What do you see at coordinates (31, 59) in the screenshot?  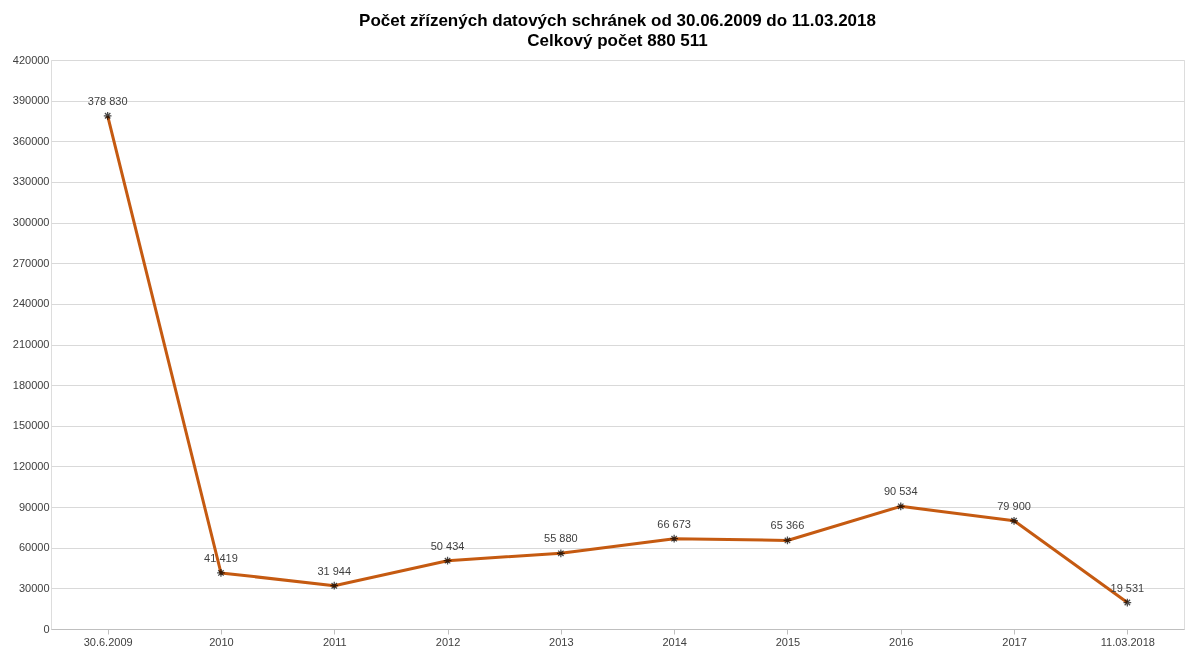 I see `y-tick-label: 420000` at bounding box center [31, 59].